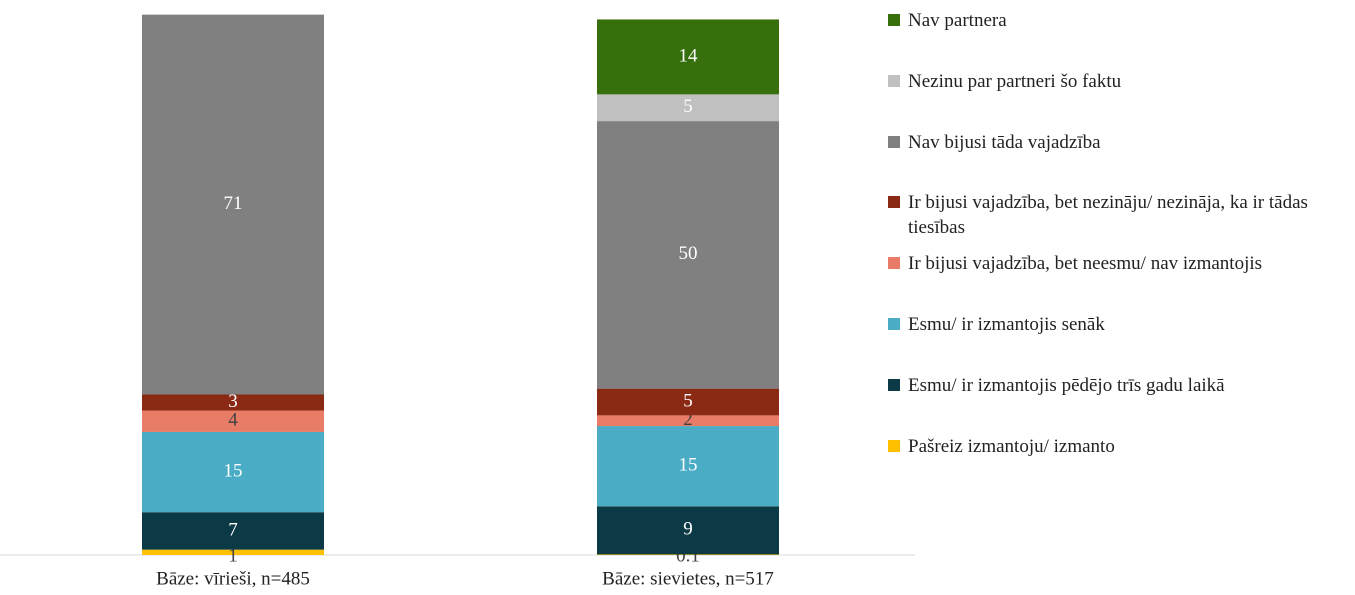 This screenshot has height=595, width=1355. I want to click on legend-entry: Nav partnera, so click(1121, 20).